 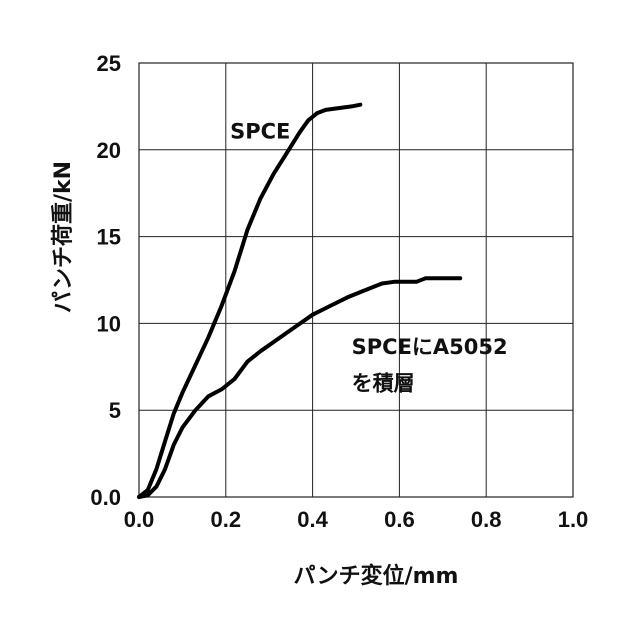 I want to click on x-tick-label: 0.0, so click(x=139, y=519).